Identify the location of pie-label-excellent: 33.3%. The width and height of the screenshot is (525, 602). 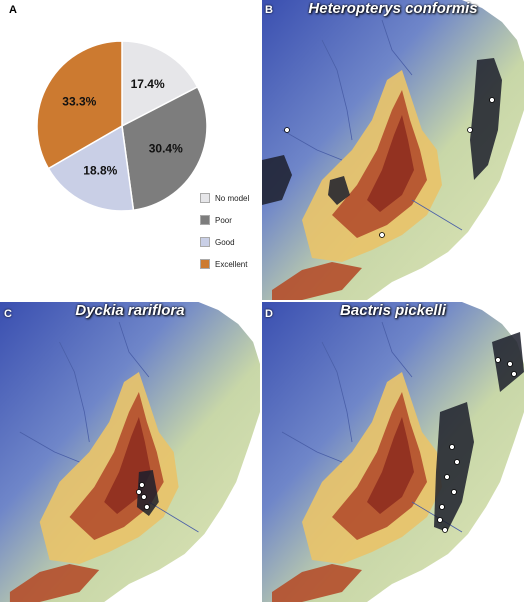
(79, 101).